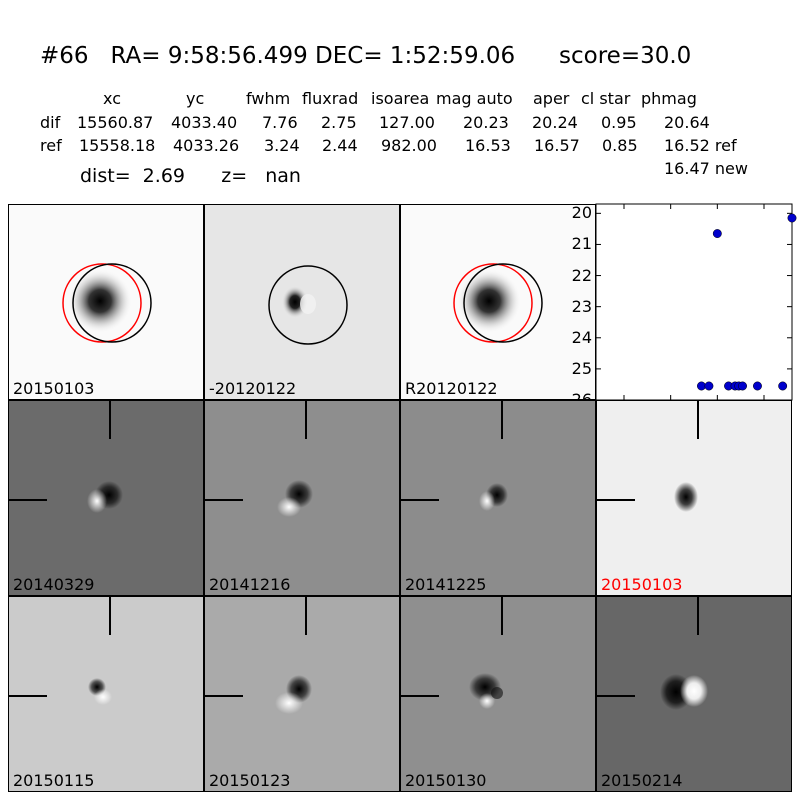 The image size is (800, 800). I want to click on ref-yc: 4033.26, so click(206, 145).